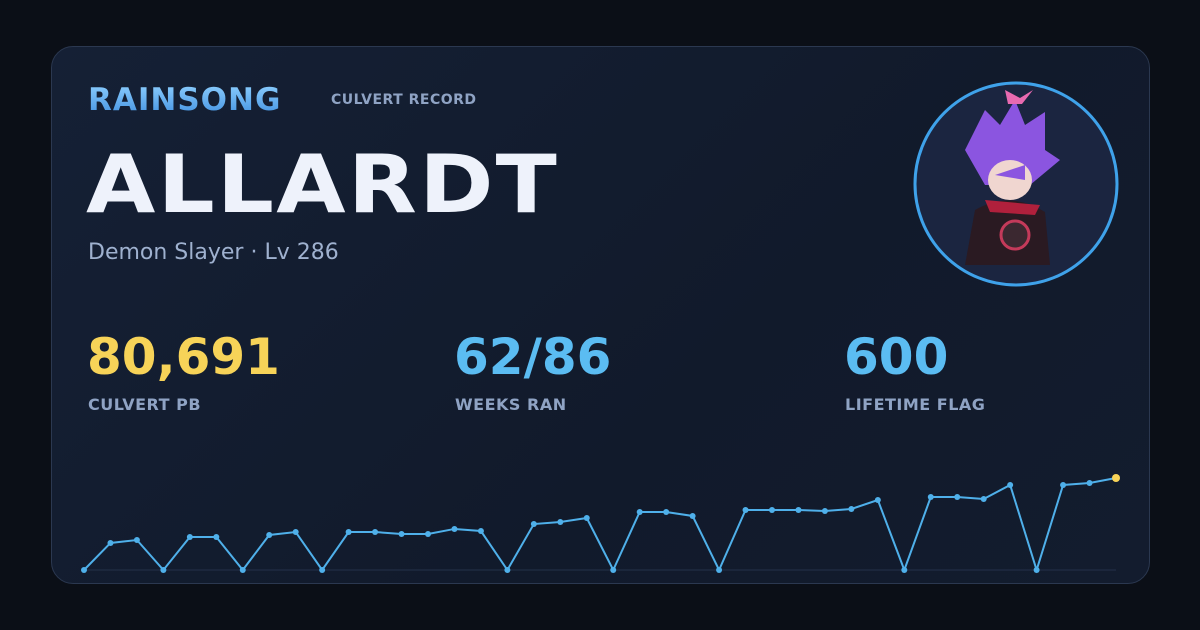 The width and height of the screenshot is (1200, 630). I want to click on record-label: CULVERT RECORD, so click(404, 100).